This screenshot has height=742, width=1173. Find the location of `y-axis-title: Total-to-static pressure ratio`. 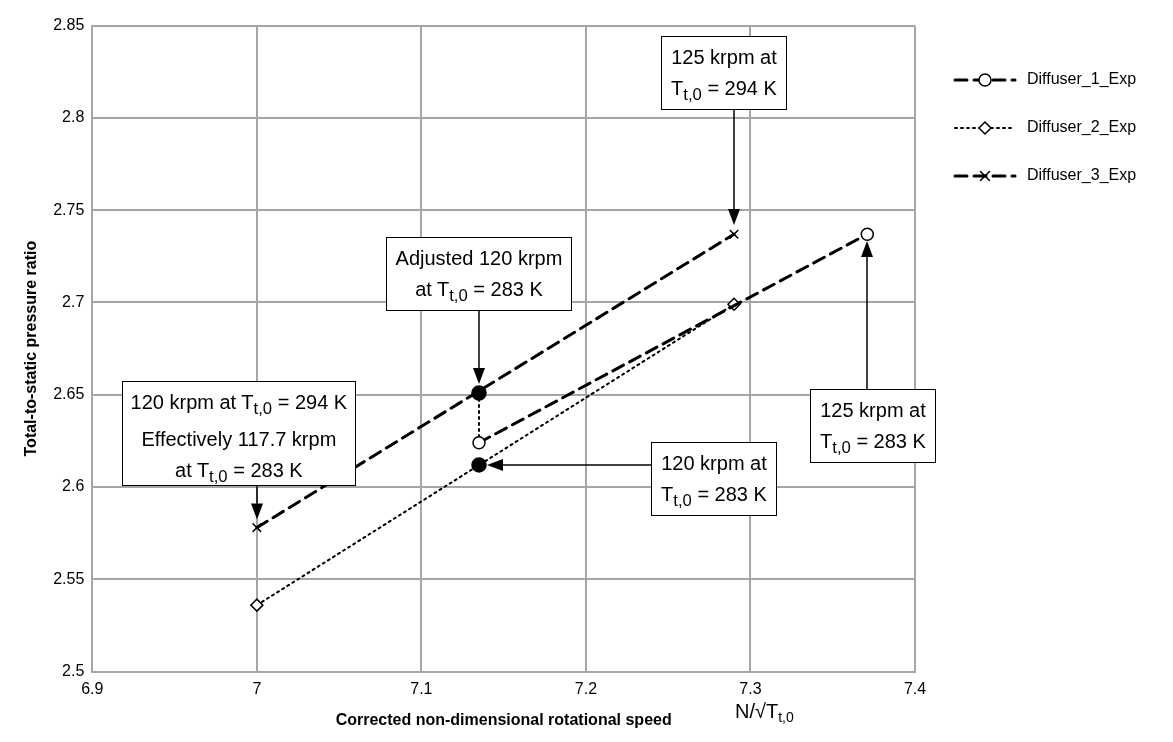

y-axis-title: Total-to-static pressure ratio is located at coordinates (31, 348).